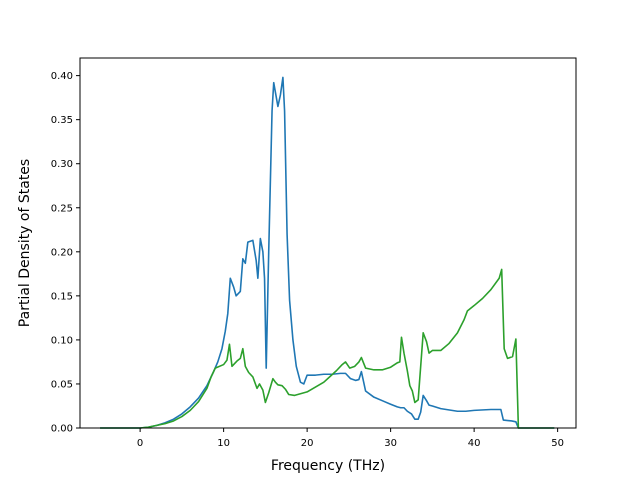 The height and width of the screenshot is (485, 640). Describe the element at coordinates (307, 443) in the screenshot. I see `x-tick-label: 20` at that location.